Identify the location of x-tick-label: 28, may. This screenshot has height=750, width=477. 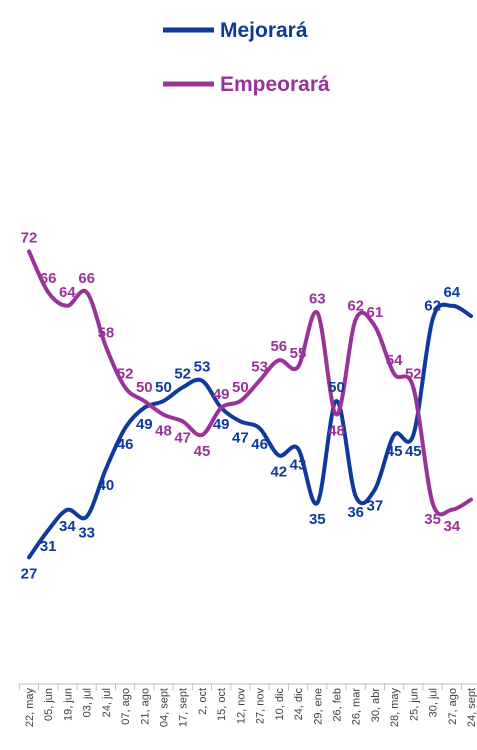
(395, 708).